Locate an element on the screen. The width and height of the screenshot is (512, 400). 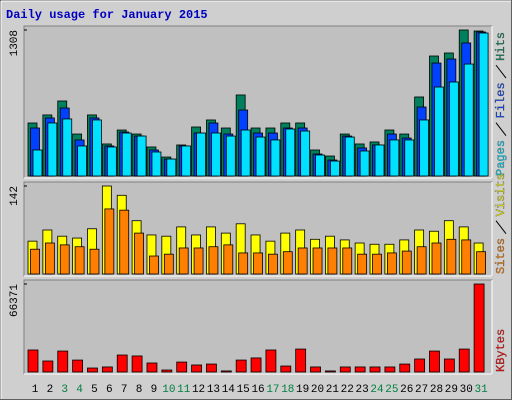
legend-label: Files is located at coordinates (501, 100).